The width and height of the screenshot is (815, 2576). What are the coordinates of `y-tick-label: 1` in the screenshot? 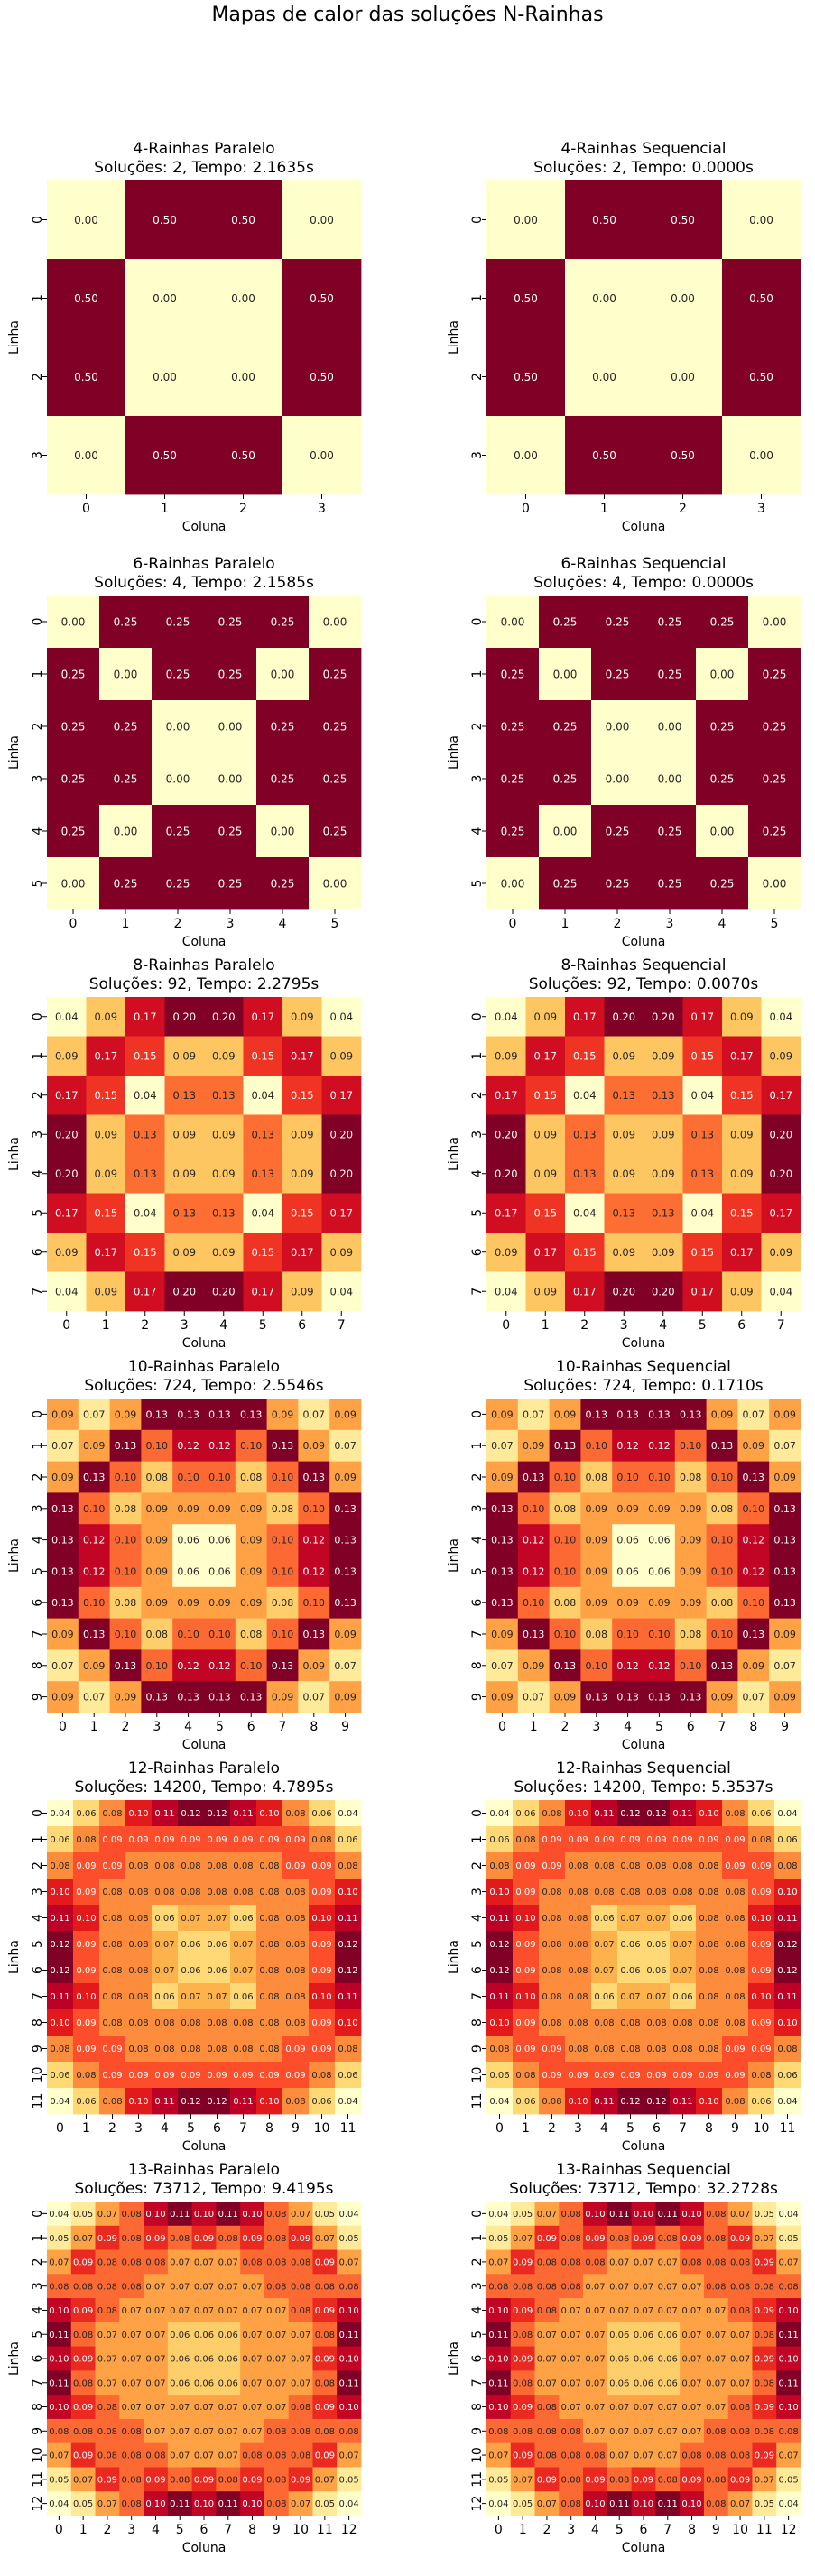 It's located at (38, 1446).